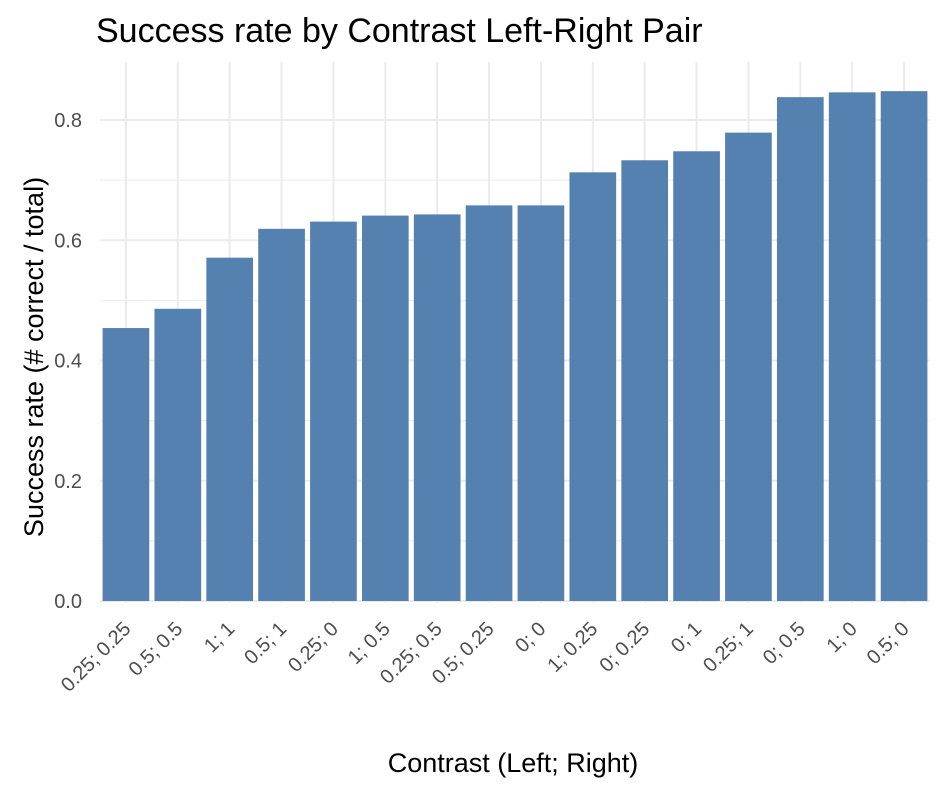  Describe the element at coordinates (888, 643) in the screenshot. I see `x-tick-label: 0.5; 0` at that location.